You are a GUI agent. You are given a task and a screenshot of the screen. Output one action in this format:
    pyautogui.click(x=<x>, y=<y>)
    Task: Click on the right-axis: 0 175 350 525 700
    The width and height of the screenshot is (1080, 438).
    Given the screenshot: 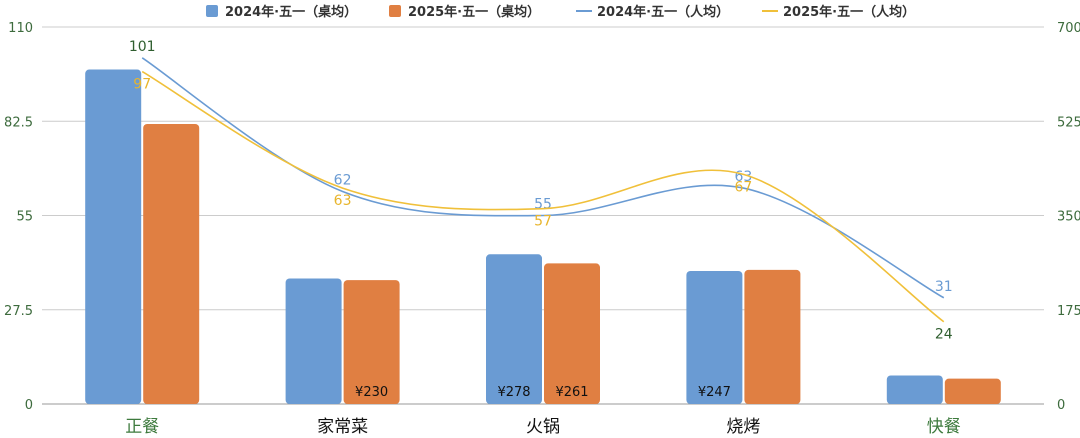 What is the action you would take?
    pyautogui.click(x=1068, y=217)
    